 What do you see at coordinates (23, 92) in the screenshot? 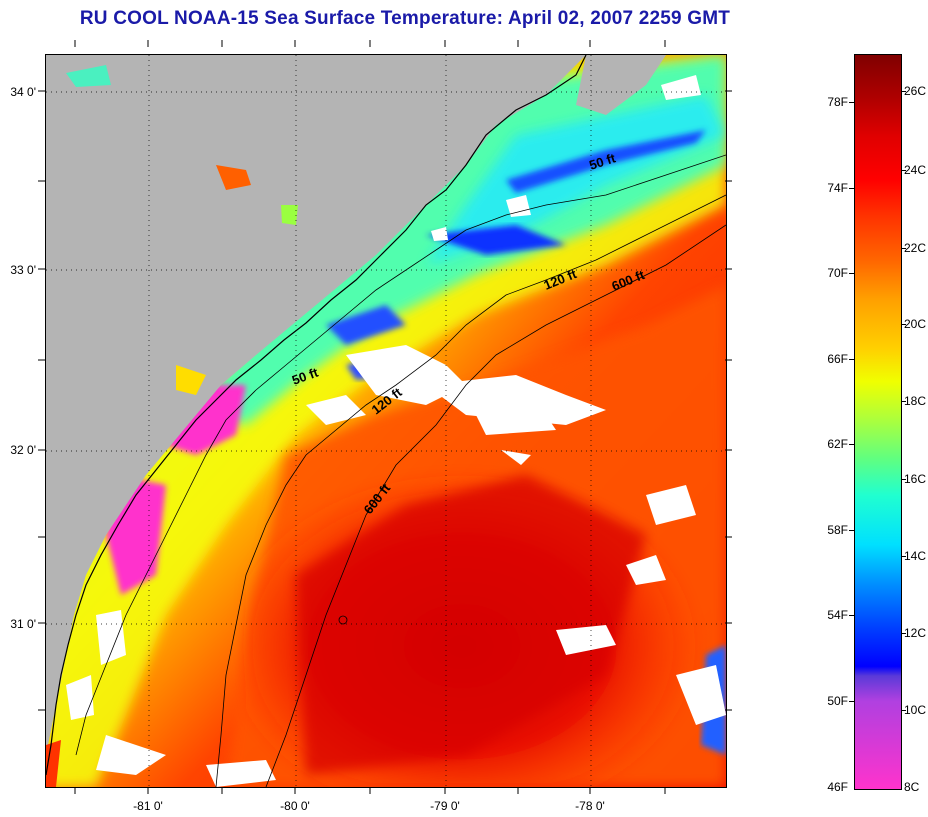
I see `latitude-label: 34 0'` at bounding box center [23, 92].